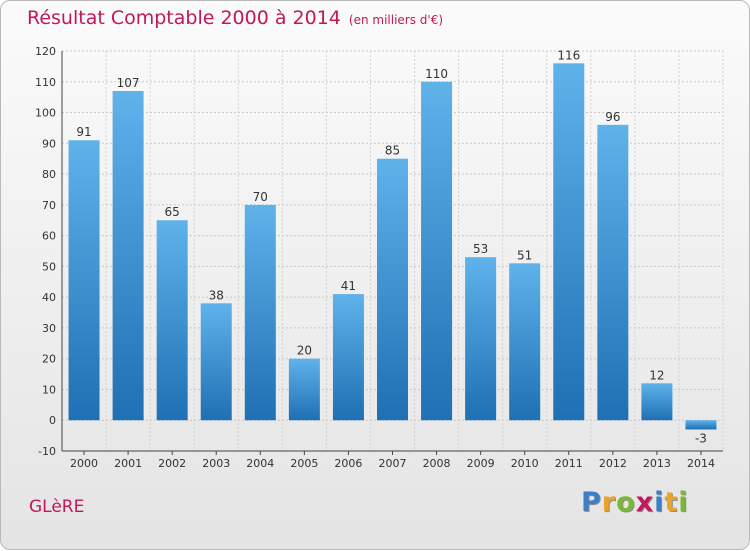 The height and width of the screenshot is (551, 750). What do you see at coordinates (392, 151) in the screenshot?
I see `data-label-2007: 85` at bounding box center [392, 151].